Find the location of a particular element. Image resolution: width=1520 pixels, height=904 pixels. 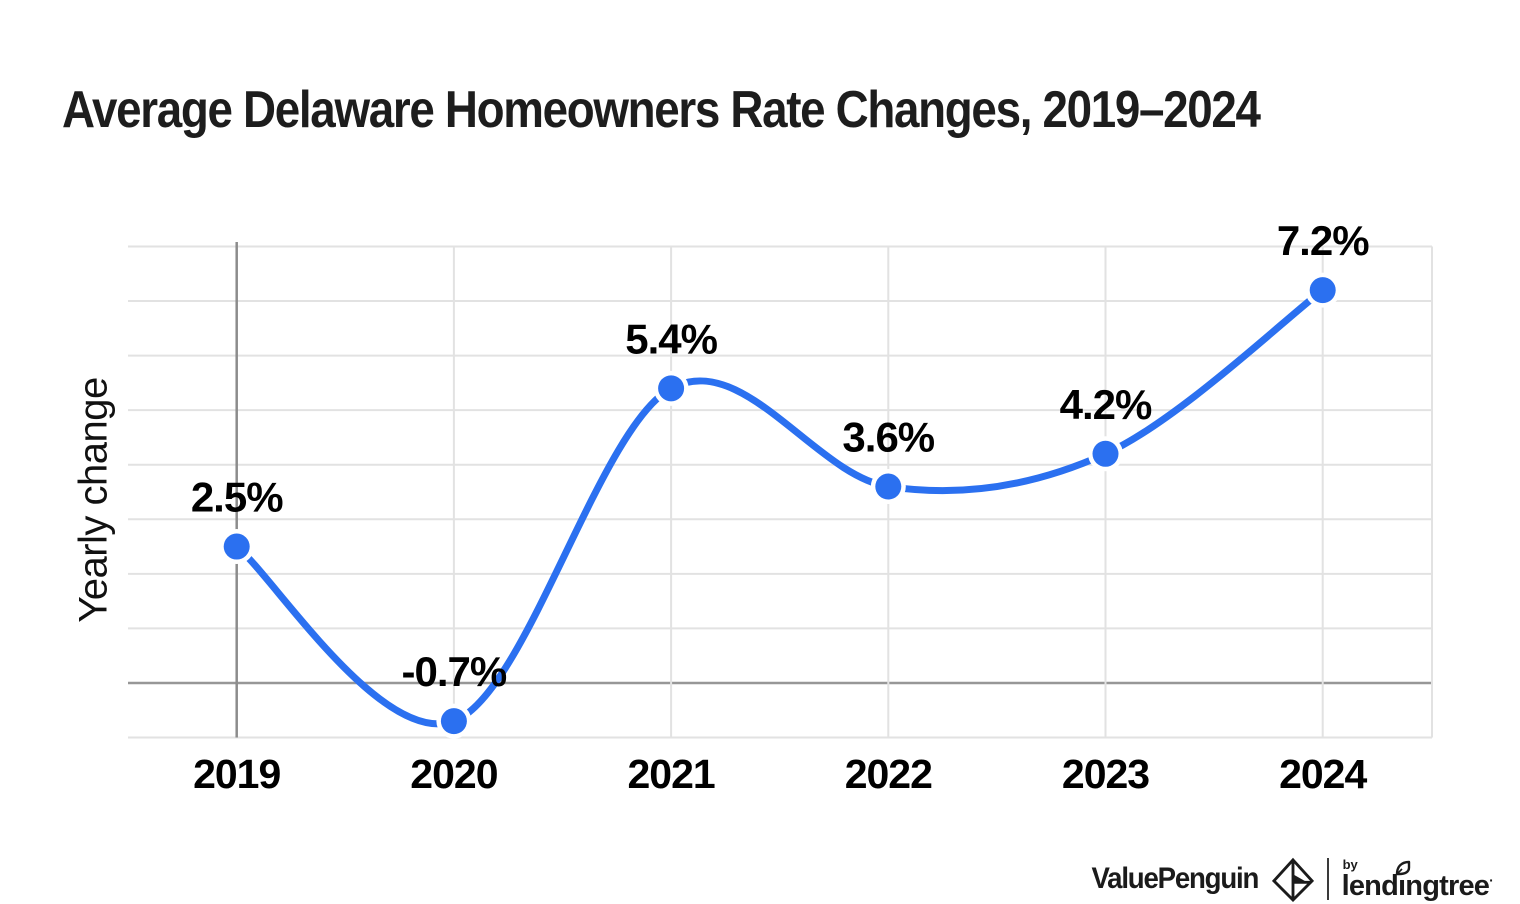

data-point-2023 is located at coordinates (1105, 453).